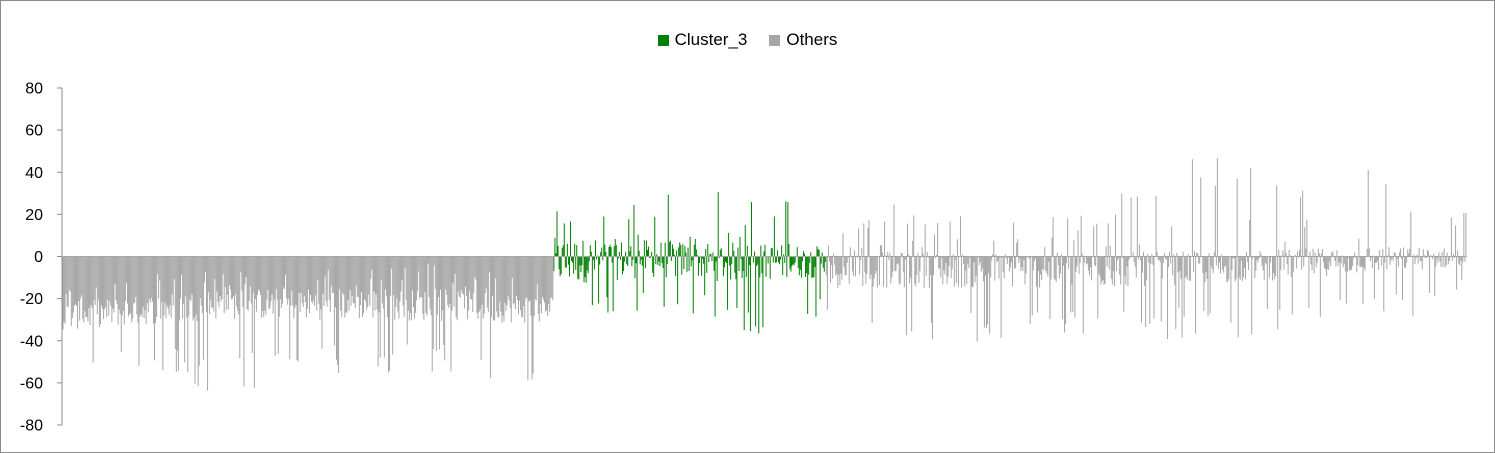  Describe the element at coordinates (31, 383) in the screenshot. I see `y-tick-label: -60` at that location.